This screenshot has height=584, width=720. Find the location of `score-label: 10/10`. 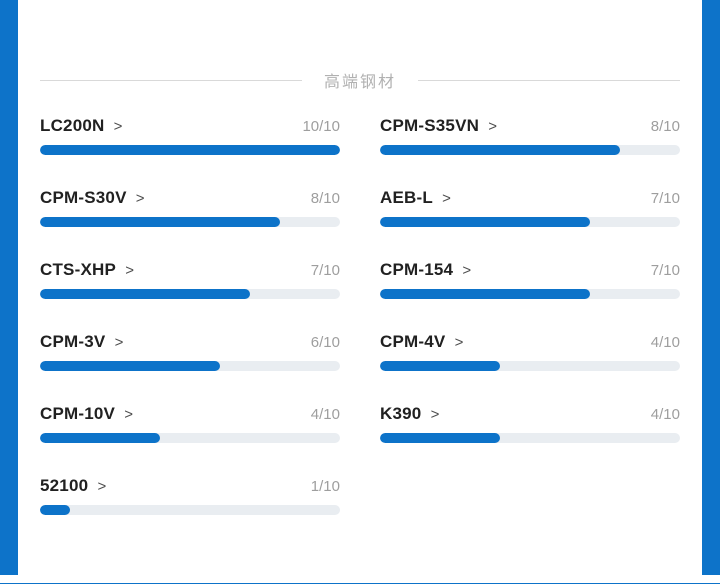

score-label: 10/10 is located at coordinates (321, 126).